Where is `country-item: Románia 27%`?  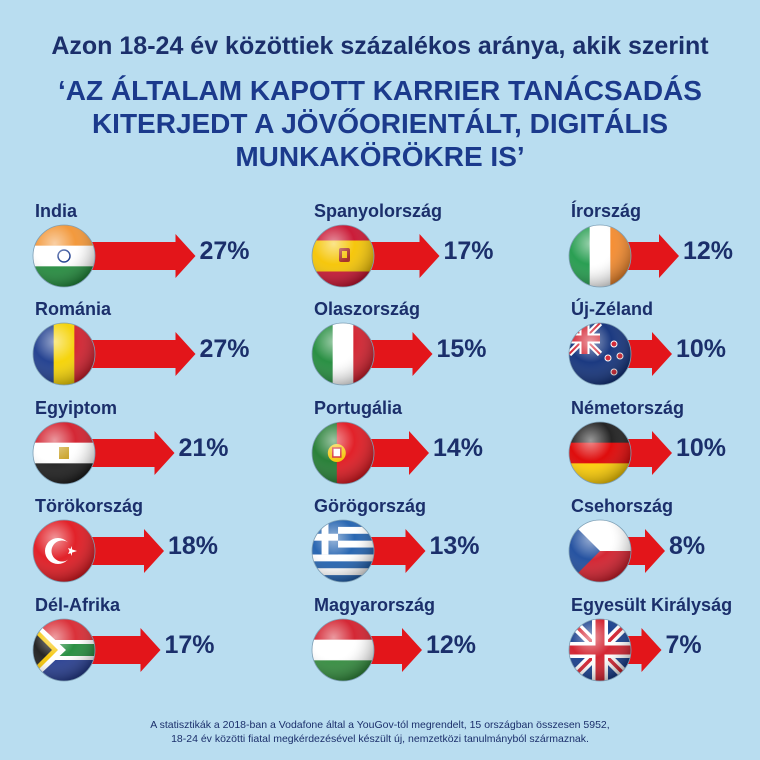 country-item: Románia 27% is located at coordinates (152, 346).